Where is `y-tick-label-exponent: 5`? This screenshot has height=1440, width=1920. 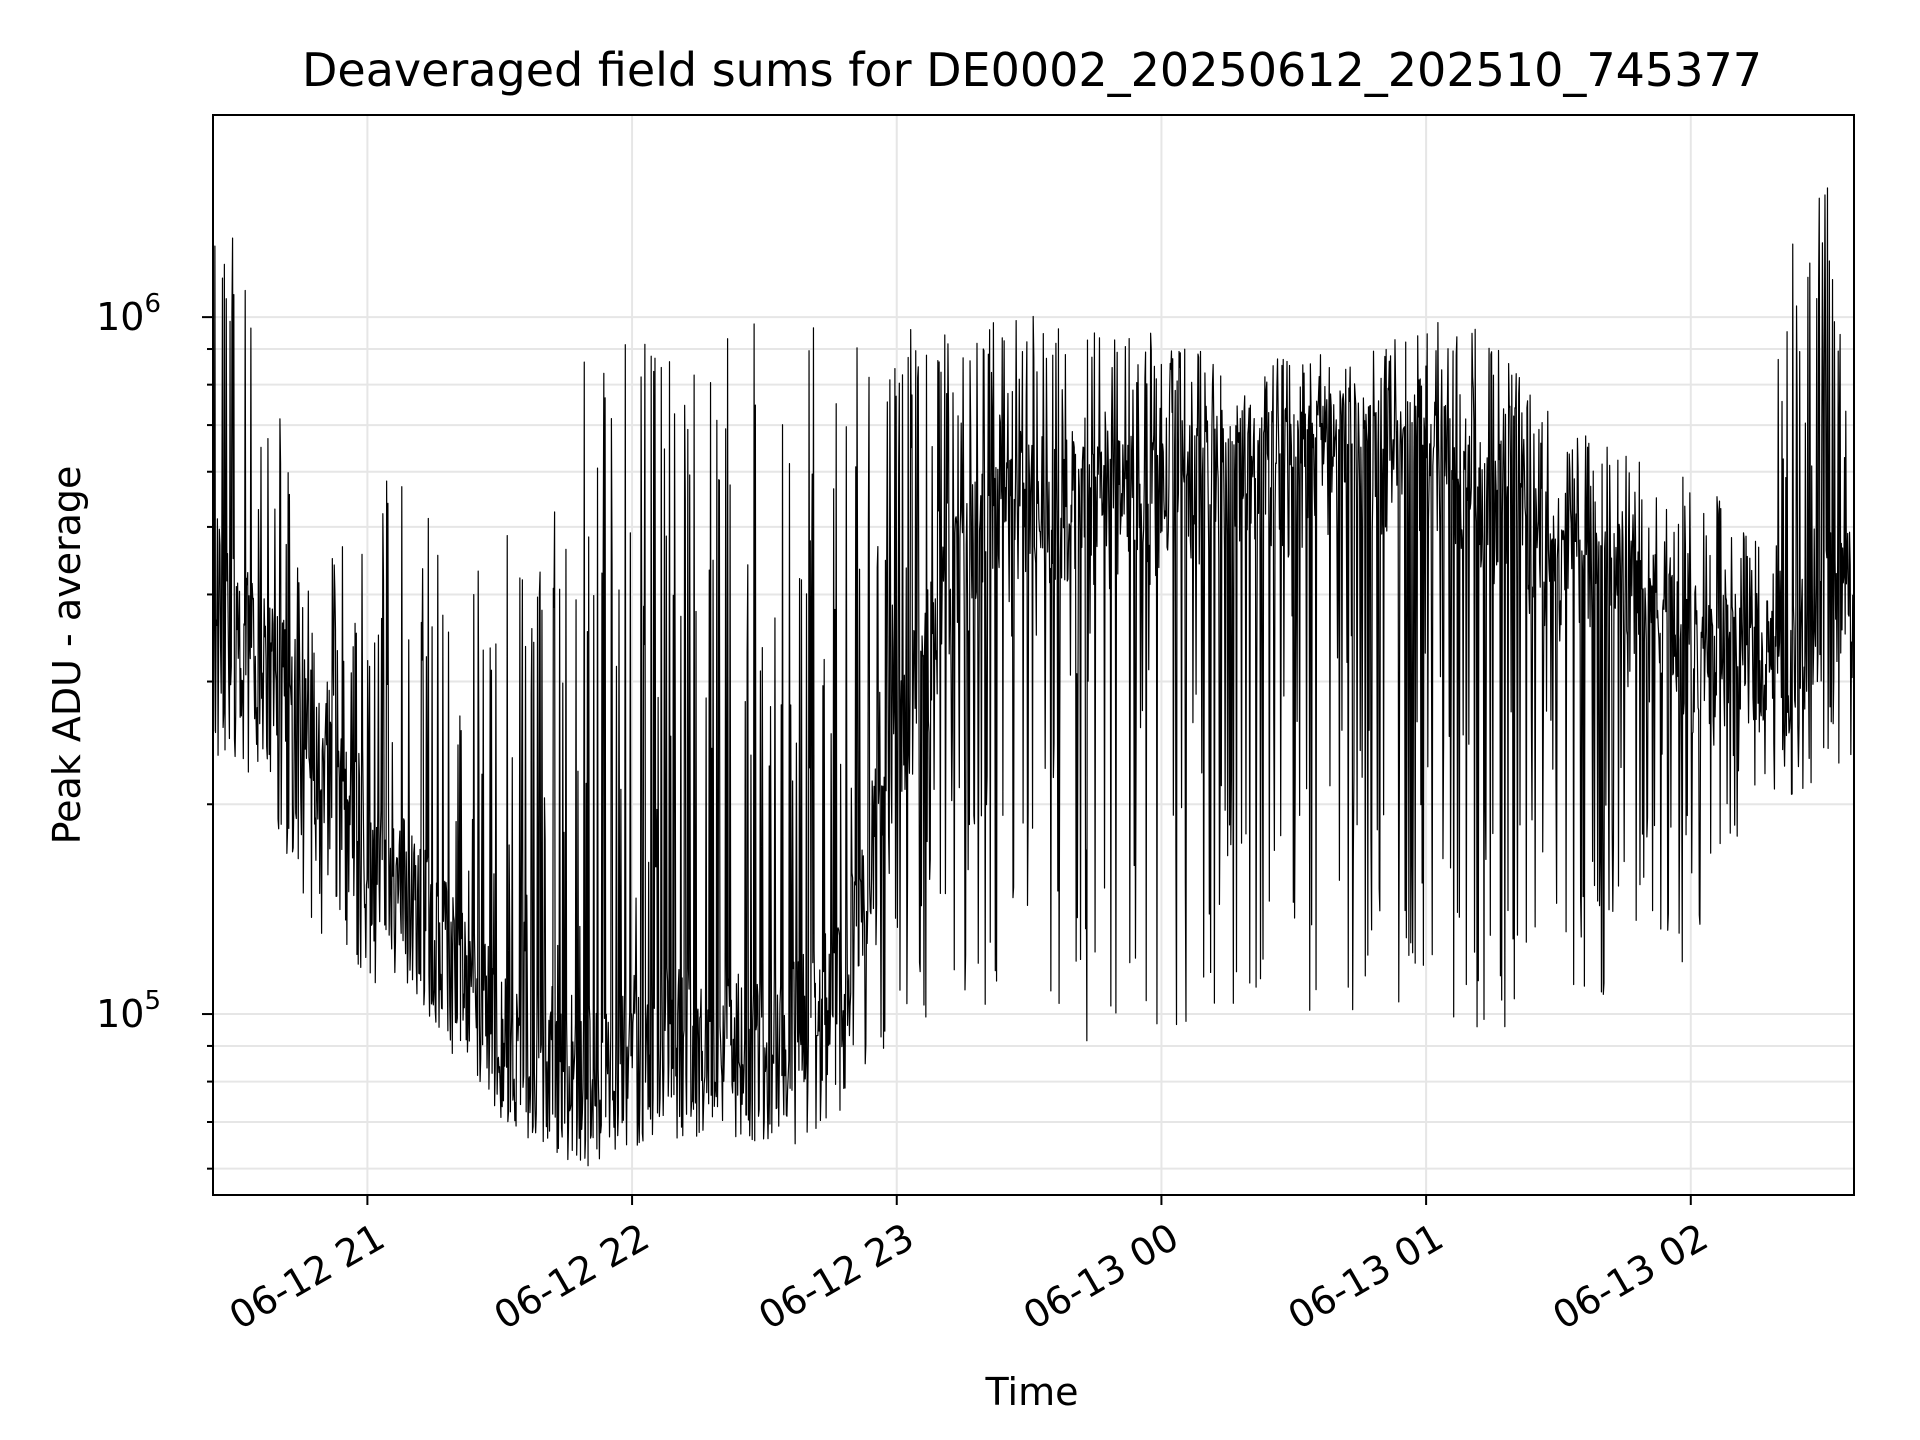
y-tick-label-exponent: 5 is located at coordinates (152, 1001).